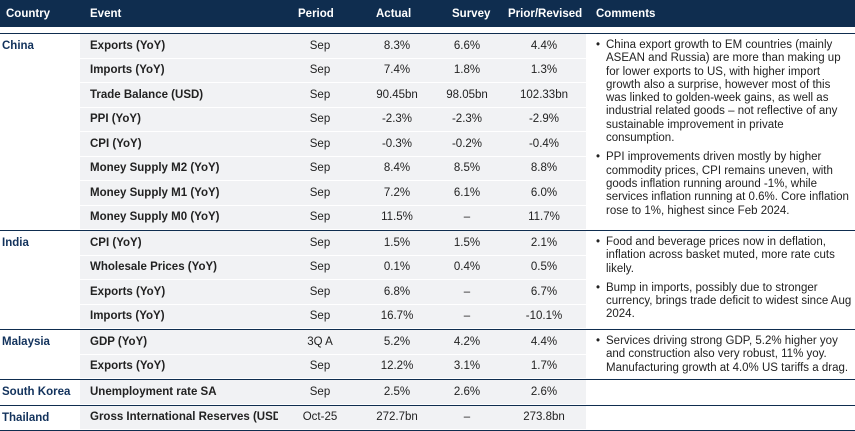  What do you see at coordinates (467, 267) in the screenshot?
I see `value-cell: 0.4%` at bounding box center [467, 267].